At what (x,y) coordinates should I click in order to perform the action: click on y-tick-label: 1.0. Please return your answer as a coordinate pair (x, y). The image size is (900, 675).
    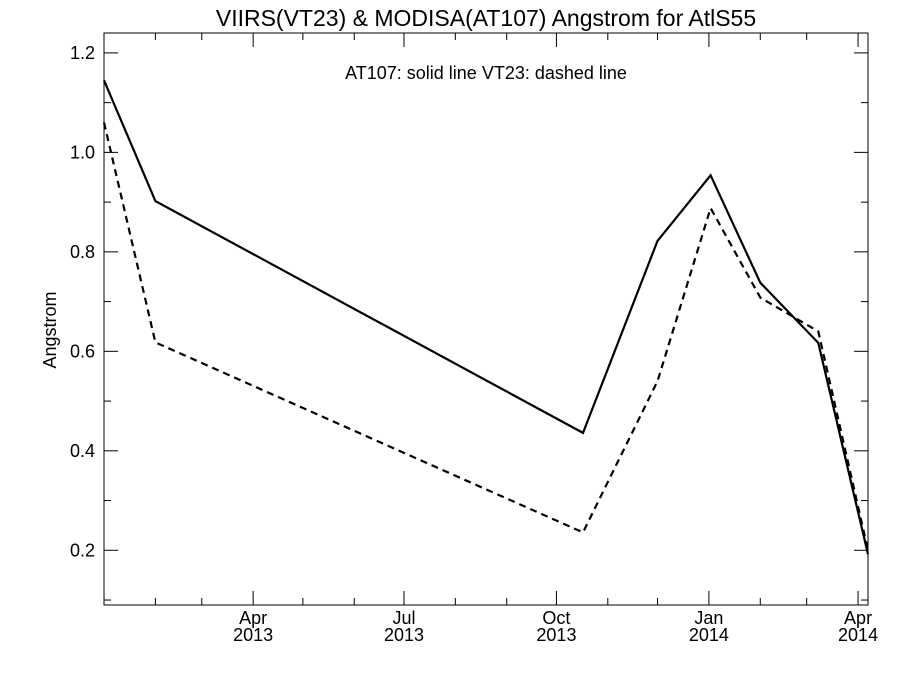
    Looking at the image, I should click on (82, 152).